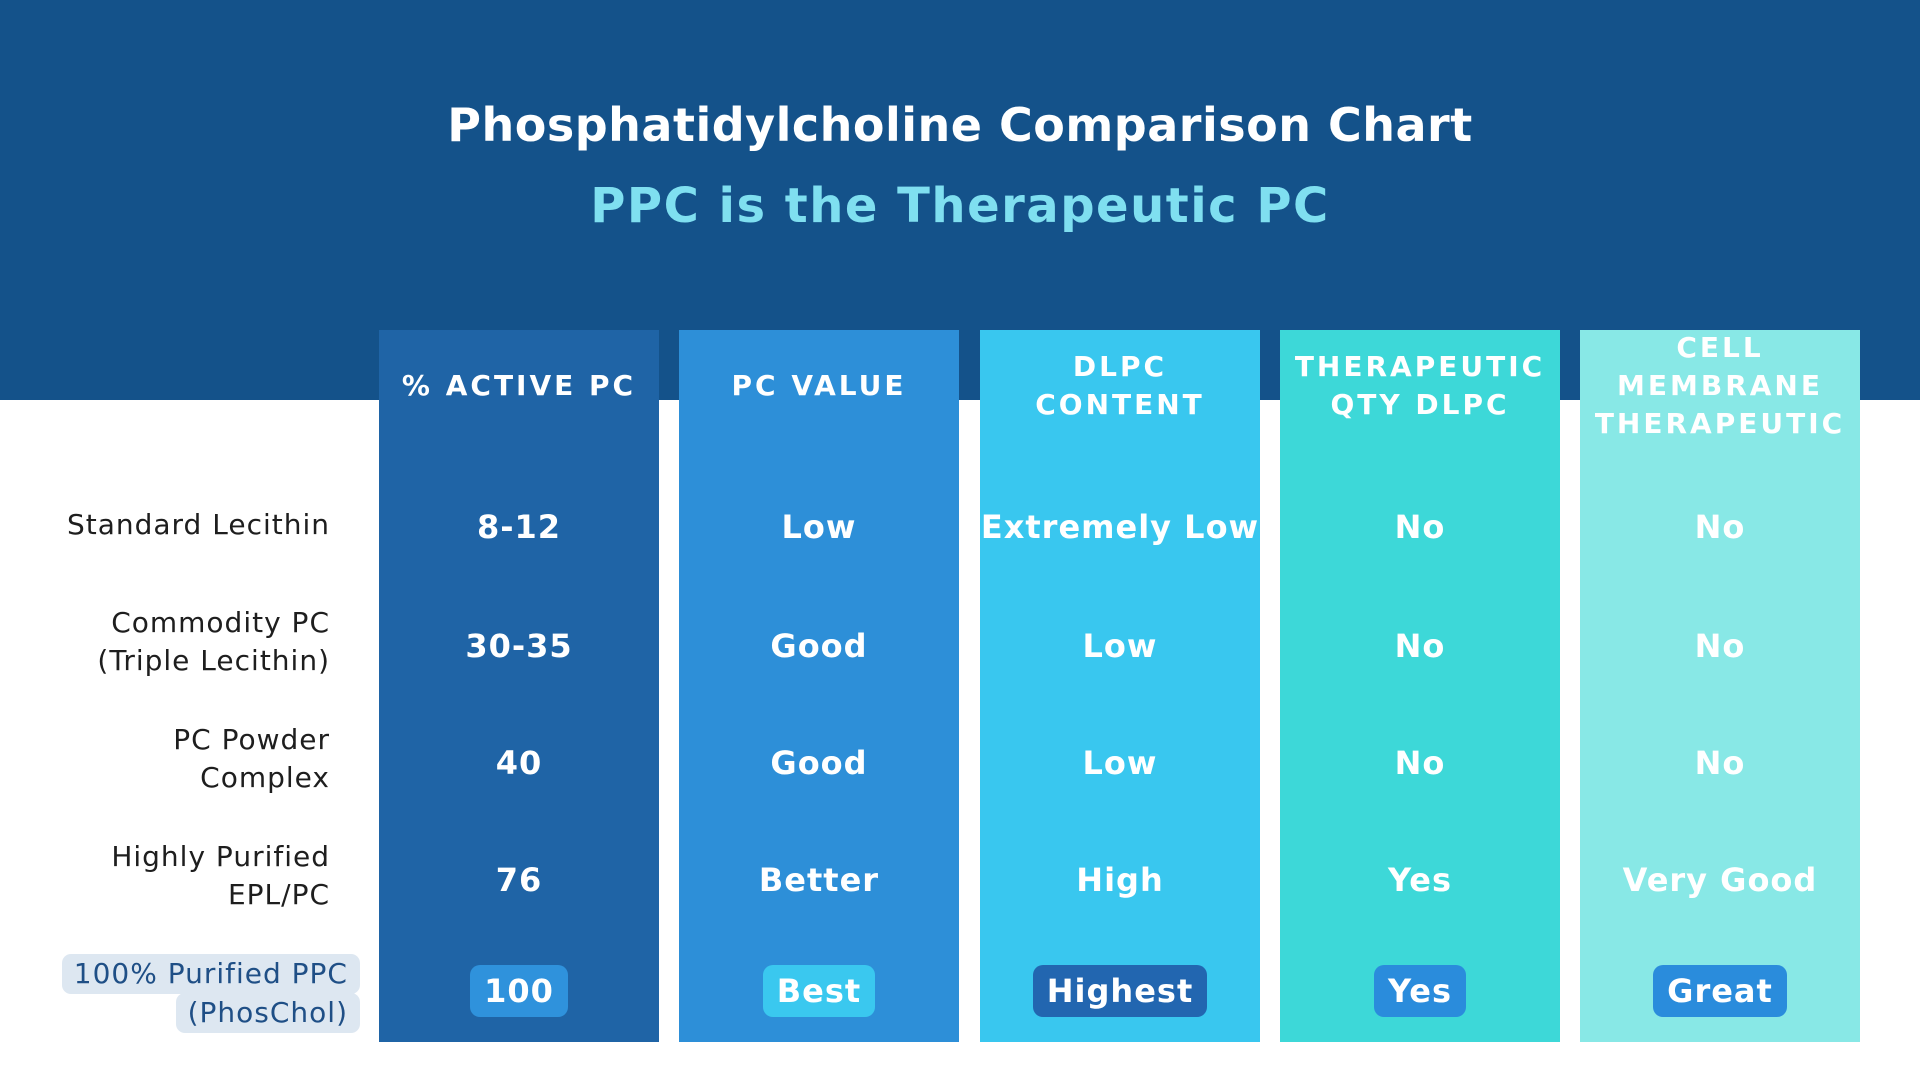 The image size is (1920, 1080). Describe the element at coordinates (819, 385) in the screenshot. I see `column-header-pc-value: PC VALUE` at that location.